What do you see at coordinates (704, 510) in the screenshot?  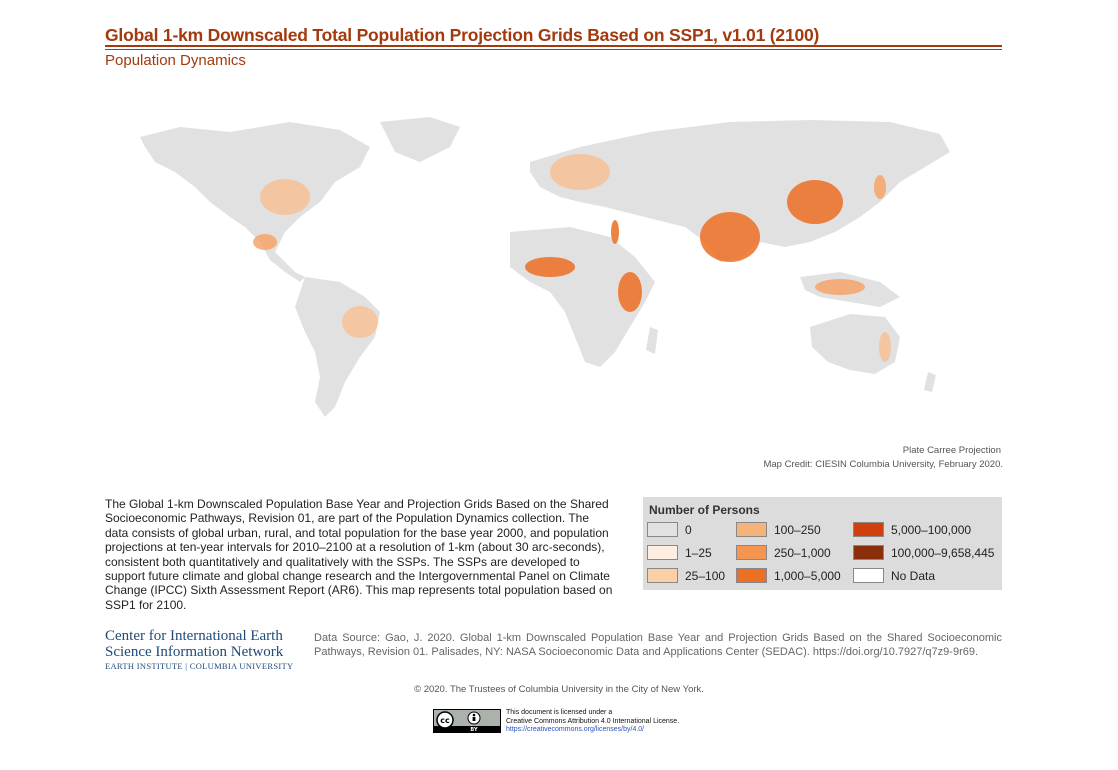 I see `legend-title: Number of Persons` at bounding box center [704, 510].